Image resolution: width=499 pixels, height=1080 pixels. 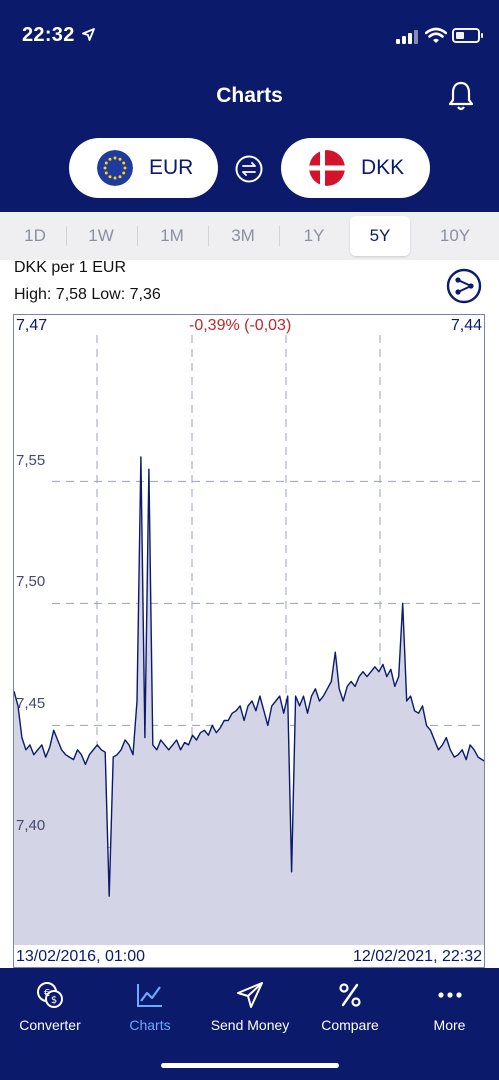 I want to click on period-selector: 1D 1W 1M 3M 1Y 5Y 10Y, so click(x=249, y=236).